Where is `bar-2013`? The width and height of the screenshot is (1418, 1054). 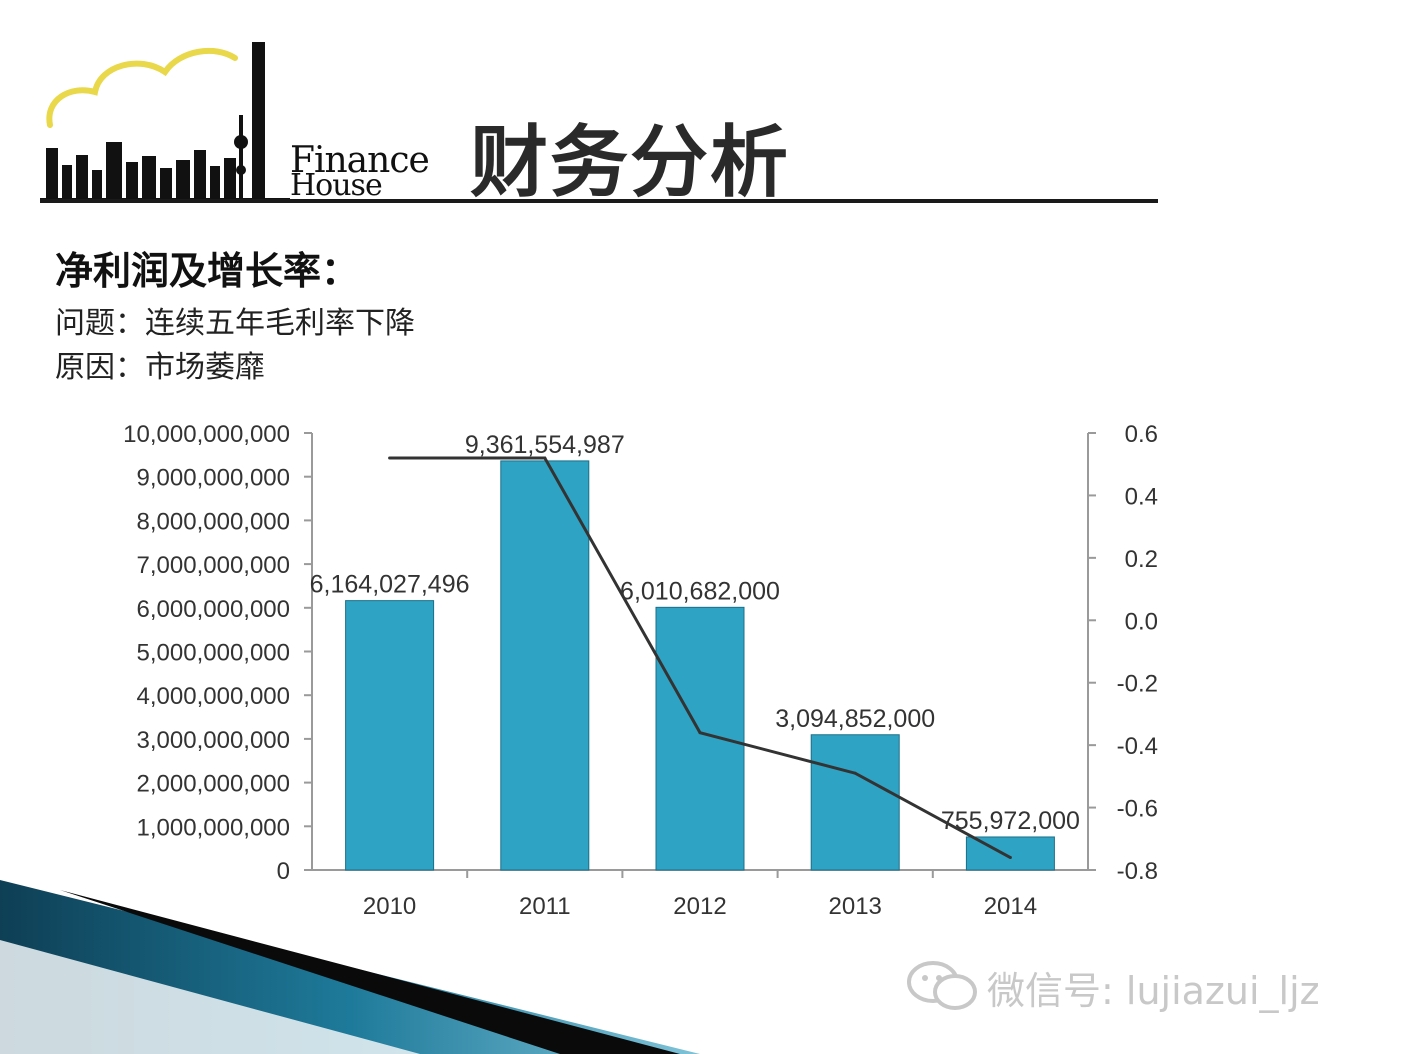
bar-2013 is located at coordinates (855, 802).